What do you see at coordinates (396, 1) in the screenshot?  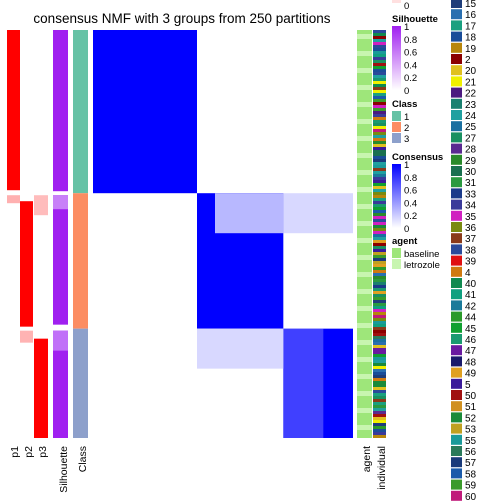 I see `top-scale-swatch` at bounding box center [396, 1].